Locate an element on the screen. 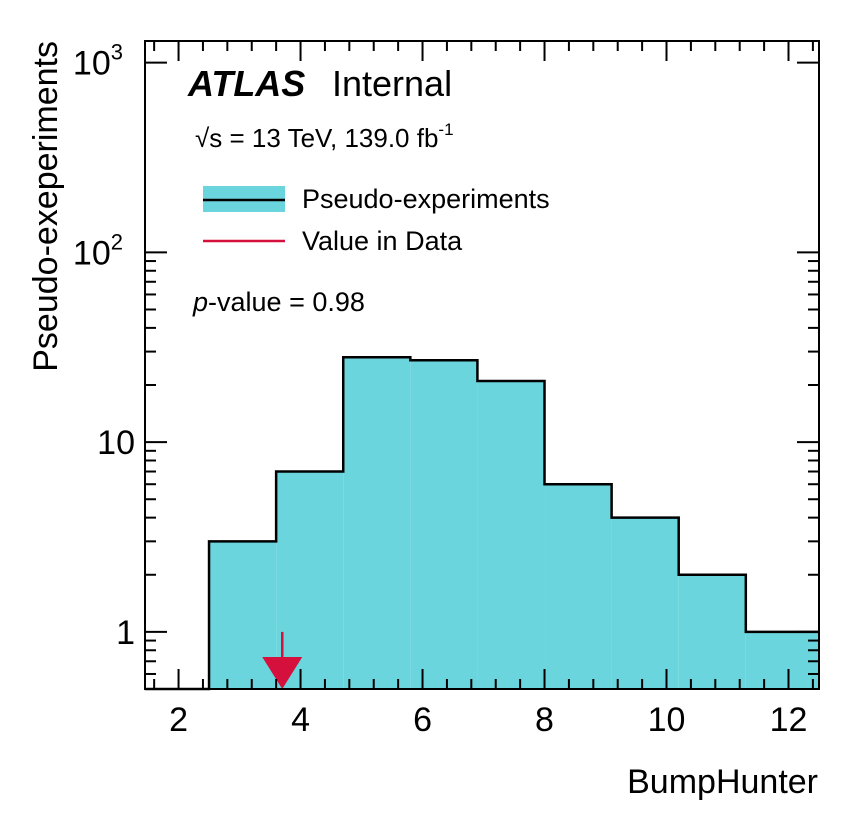 This screenshot has height=828, width=856. y-tick-label: 10 is located at coordinates (116, 443).